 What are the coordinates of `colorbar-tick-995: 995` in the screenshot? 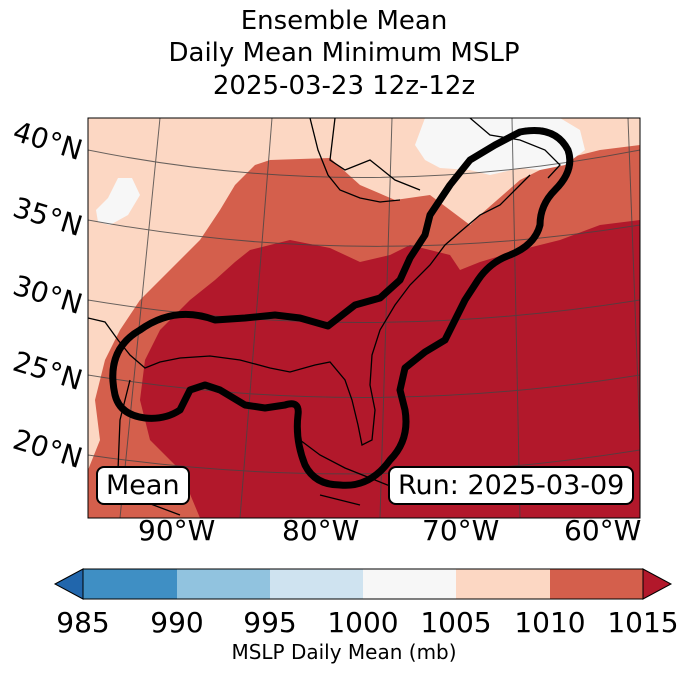 It's located at (270, 622).